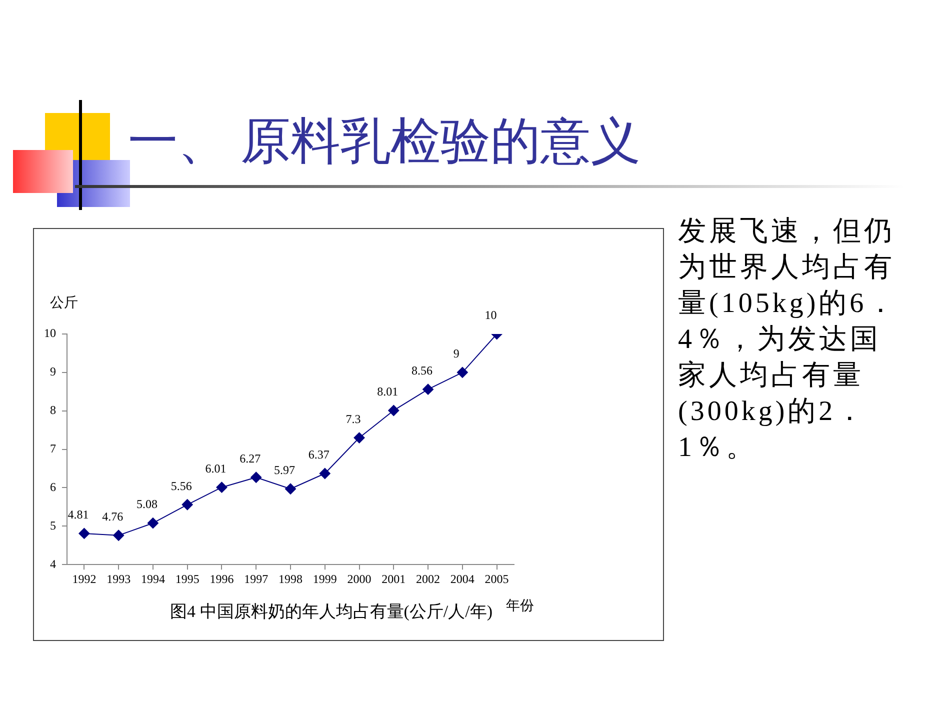  I want to click on data-label: 6.37, so click(319, 455).